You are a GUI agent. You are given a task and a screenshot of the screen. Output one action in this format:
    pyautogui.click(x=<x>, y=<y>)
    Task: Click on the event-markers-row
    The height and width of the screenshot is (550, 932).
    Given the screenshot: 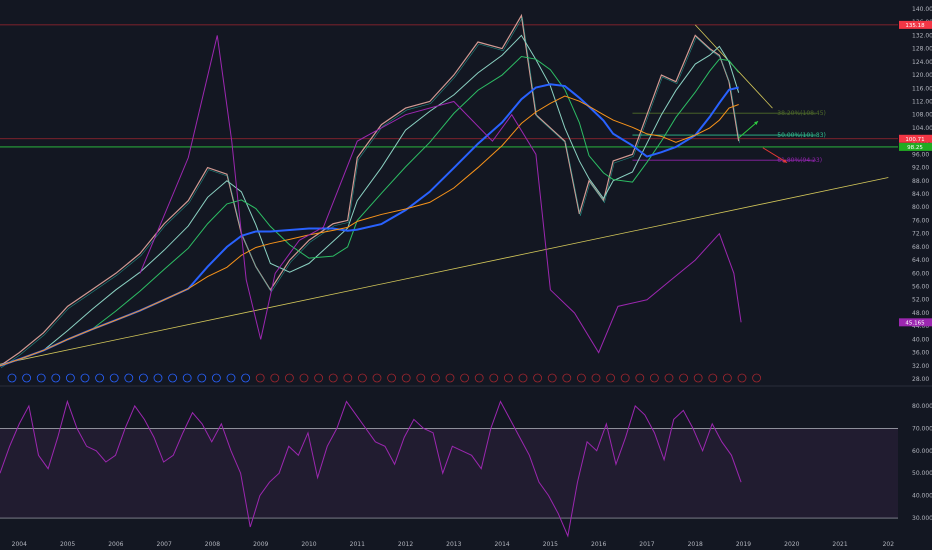 What is the action you would take?
    pyautogui.click(x=384, y=378)
    